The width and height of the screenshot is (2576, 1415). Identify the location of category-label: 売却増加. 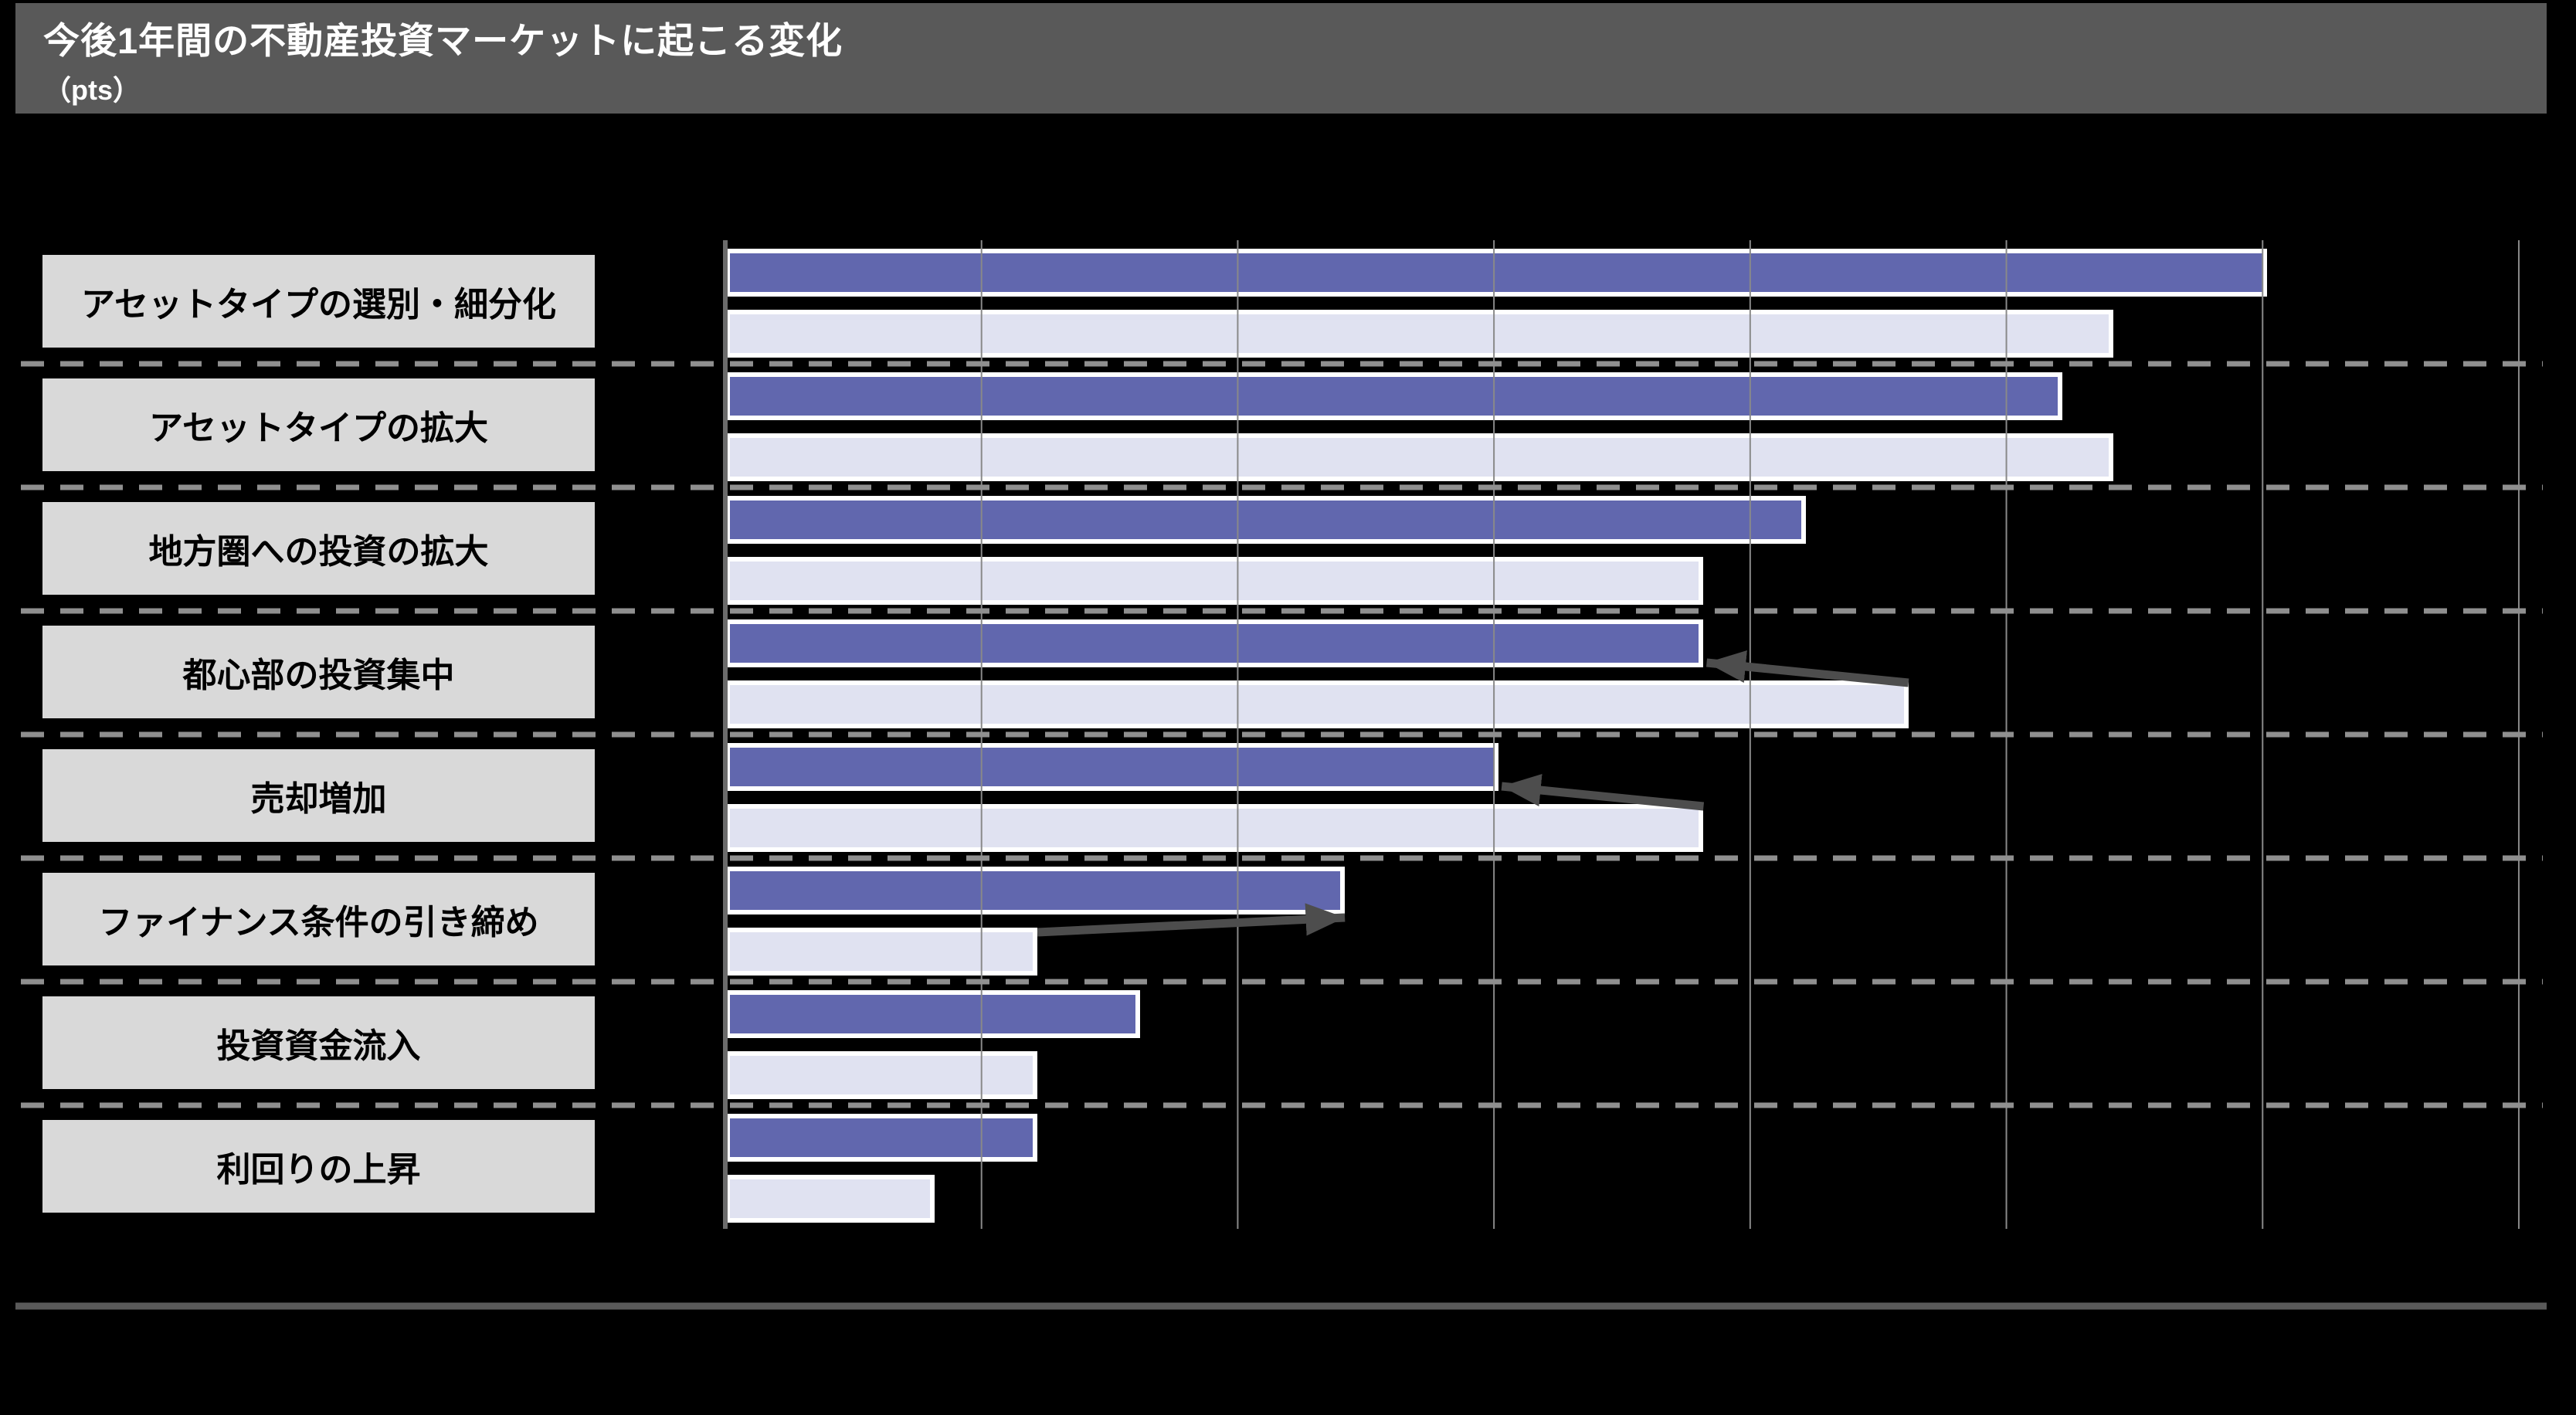
(318, 795).